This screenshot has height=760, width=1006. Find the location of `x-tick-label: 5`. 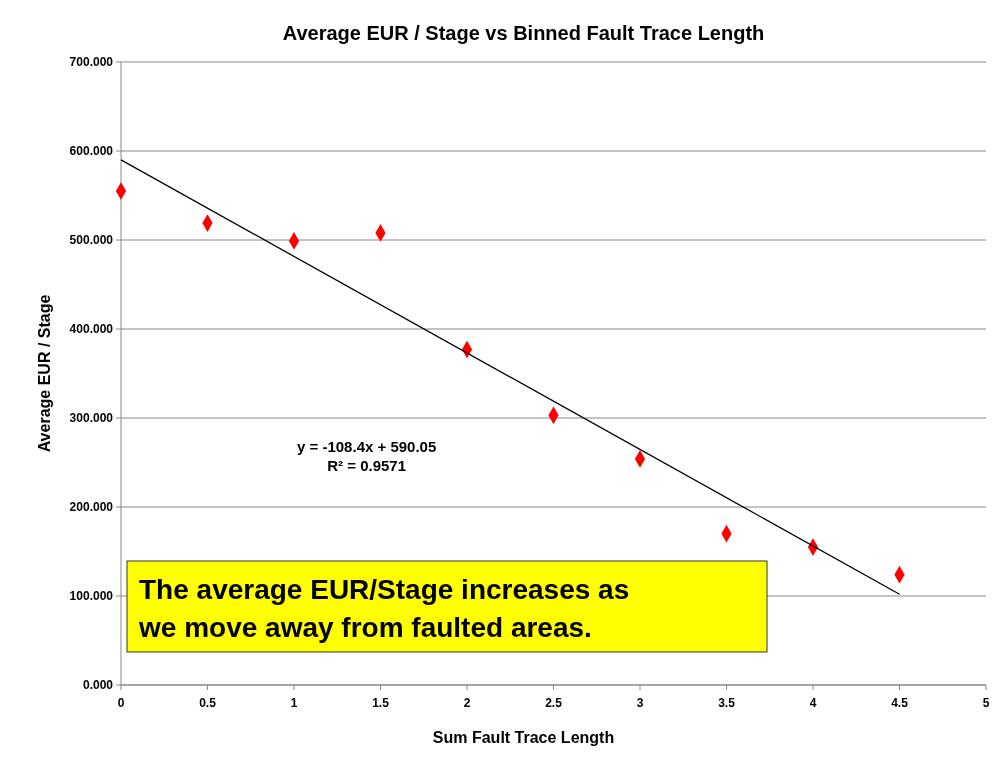

x-tick-label: 5 is located at coordinates (986, 703).